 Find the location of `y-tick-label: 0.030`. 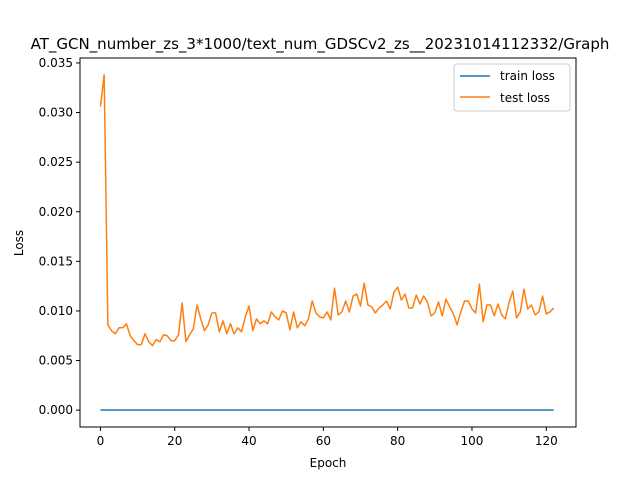

y-tick-label: 0.030 is located at coordinates (56, 113).